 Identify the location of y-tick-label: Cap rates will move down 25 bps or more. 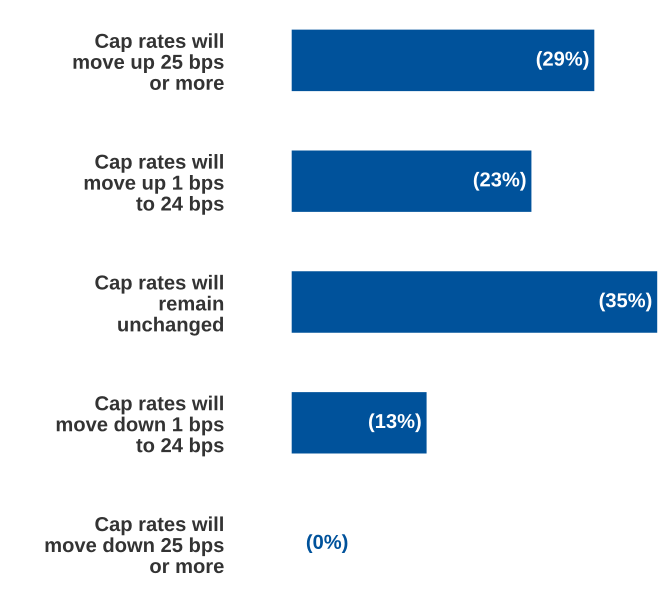
(135, 545).